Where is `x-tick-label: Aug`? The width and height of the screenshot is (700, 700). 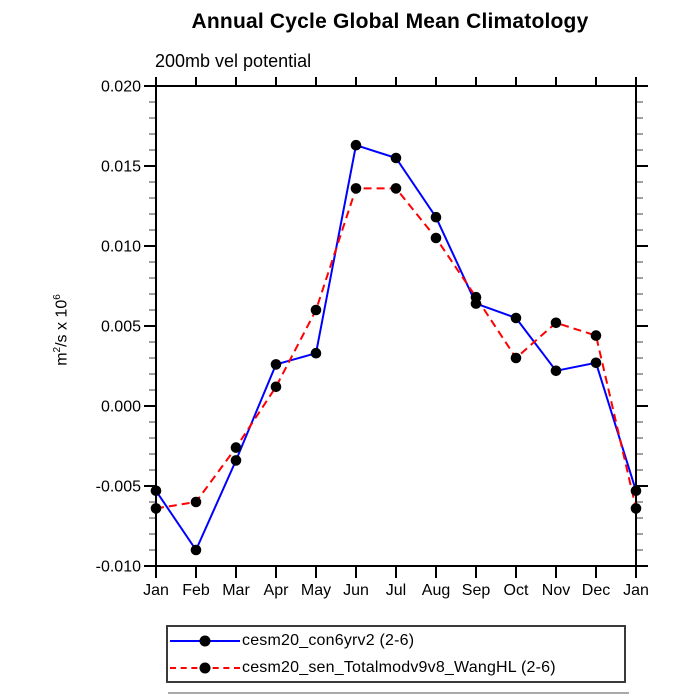
x-tick-label: Aug is located at coordinates (436, 590).